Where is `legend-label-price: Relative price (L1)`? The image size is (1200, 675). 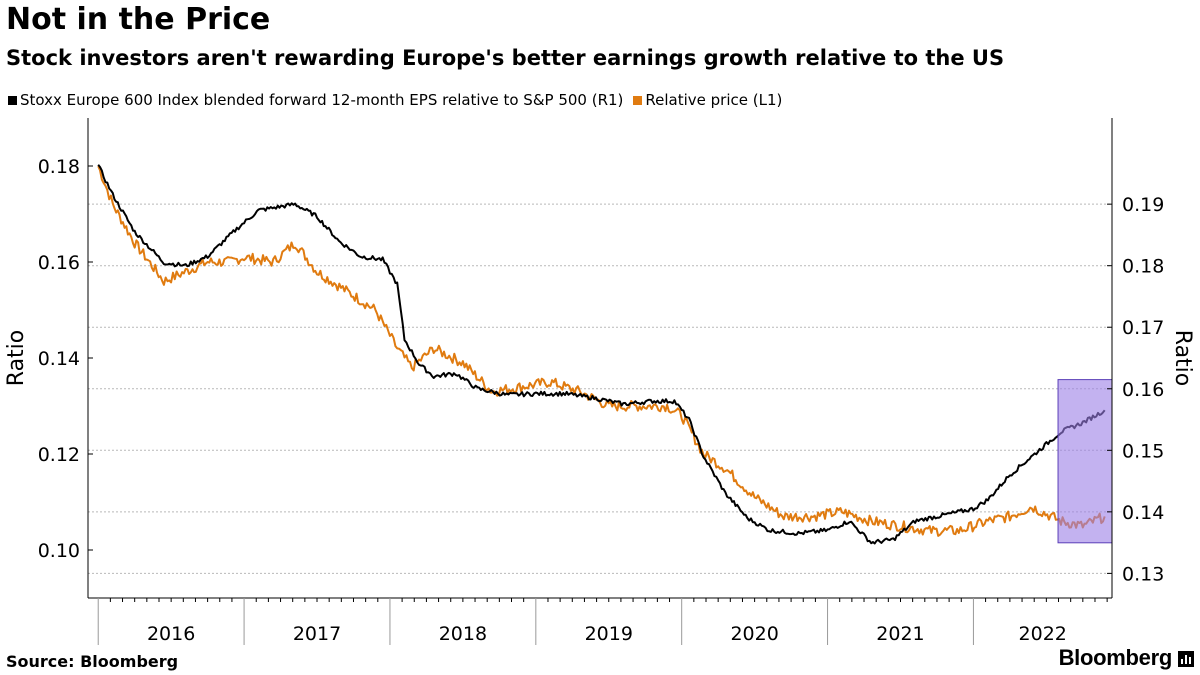 legend-label-price: Relative price (L1) is located at coordinates (714, 100).